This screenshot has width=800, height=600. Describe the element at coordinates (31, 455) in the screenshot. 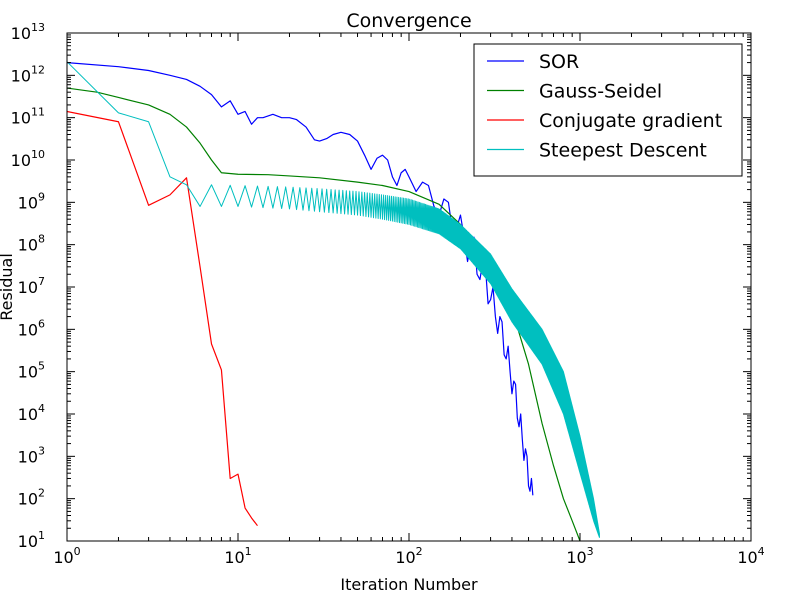

I see `y-tick-label: 10³` at that location.